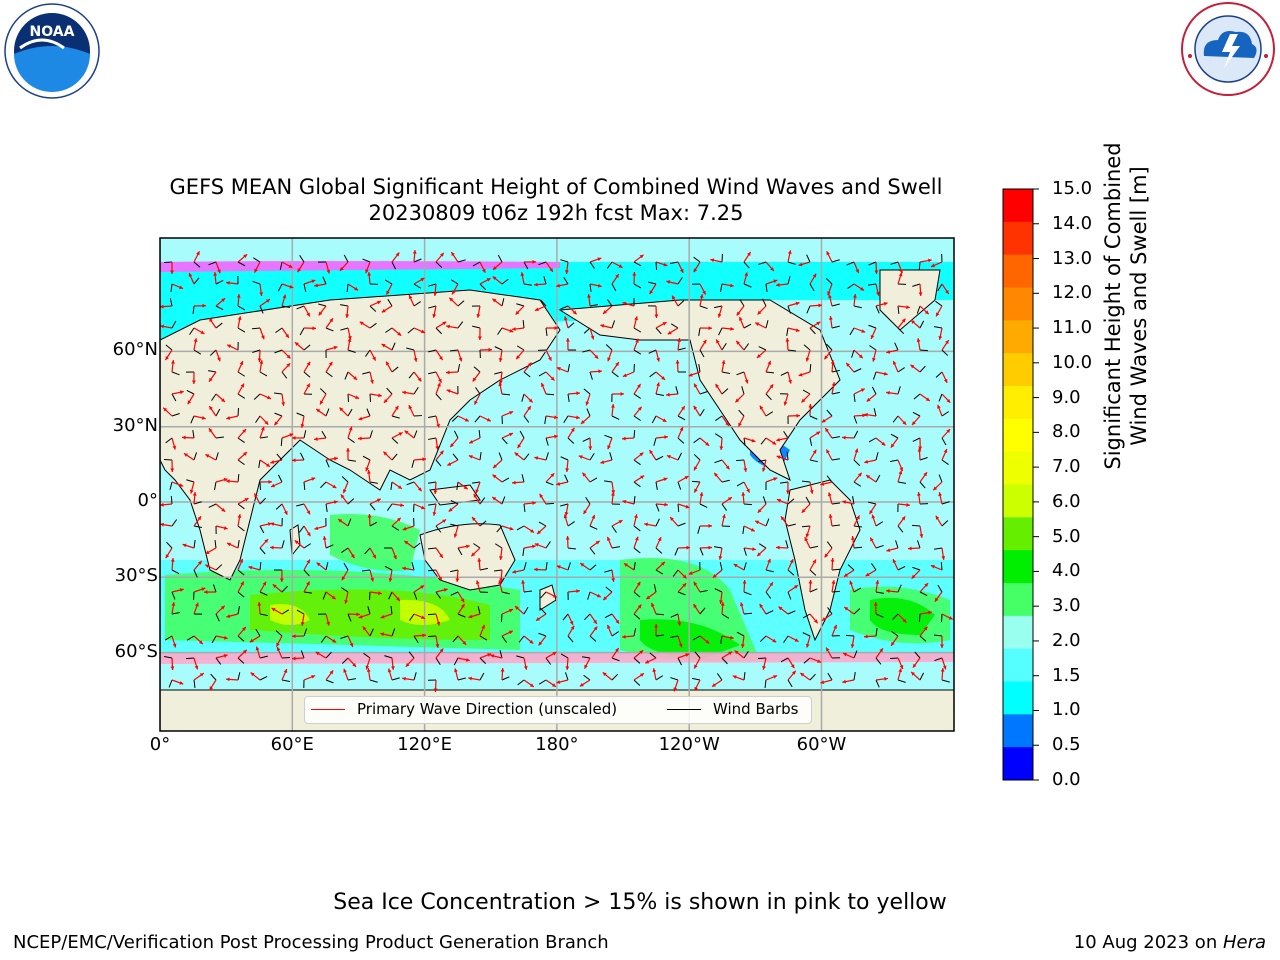  Describe the element at coordinates (1139, 306) in the screenshot. I see `colorbar-title-line2: Wind Waves and Swell [m]` at that location.